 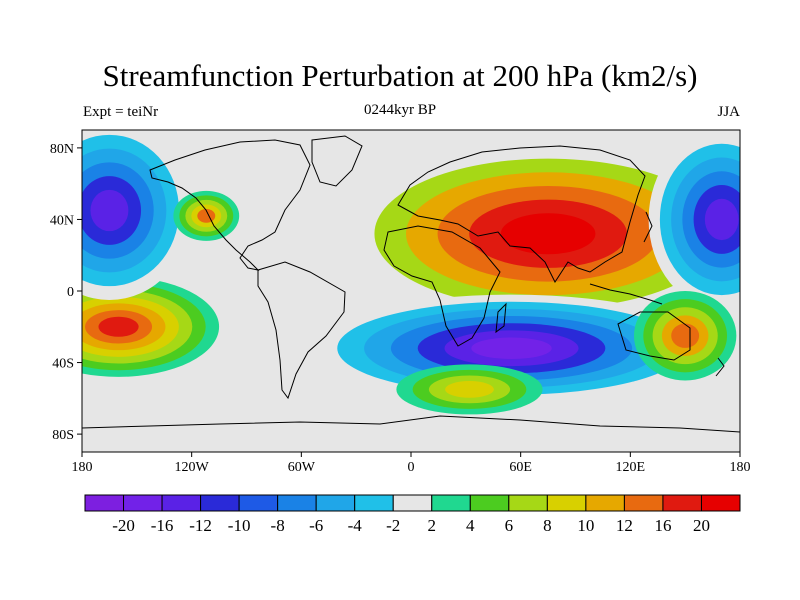 I want to click on x-tick-label: 0, so click(x=411, y=467).